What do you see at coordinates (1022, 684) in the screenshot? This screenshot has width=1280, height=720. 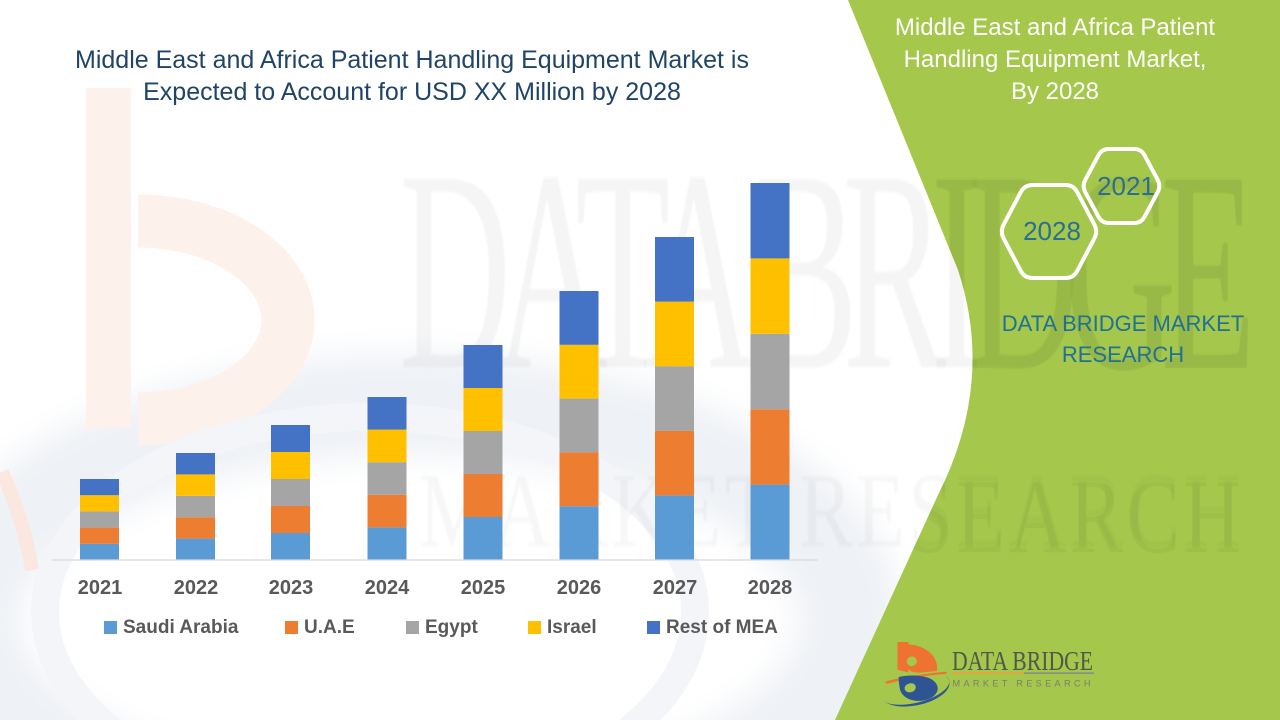 I see `svg-text: MARKET RESEARCH` at bounding box center [1022, 684].